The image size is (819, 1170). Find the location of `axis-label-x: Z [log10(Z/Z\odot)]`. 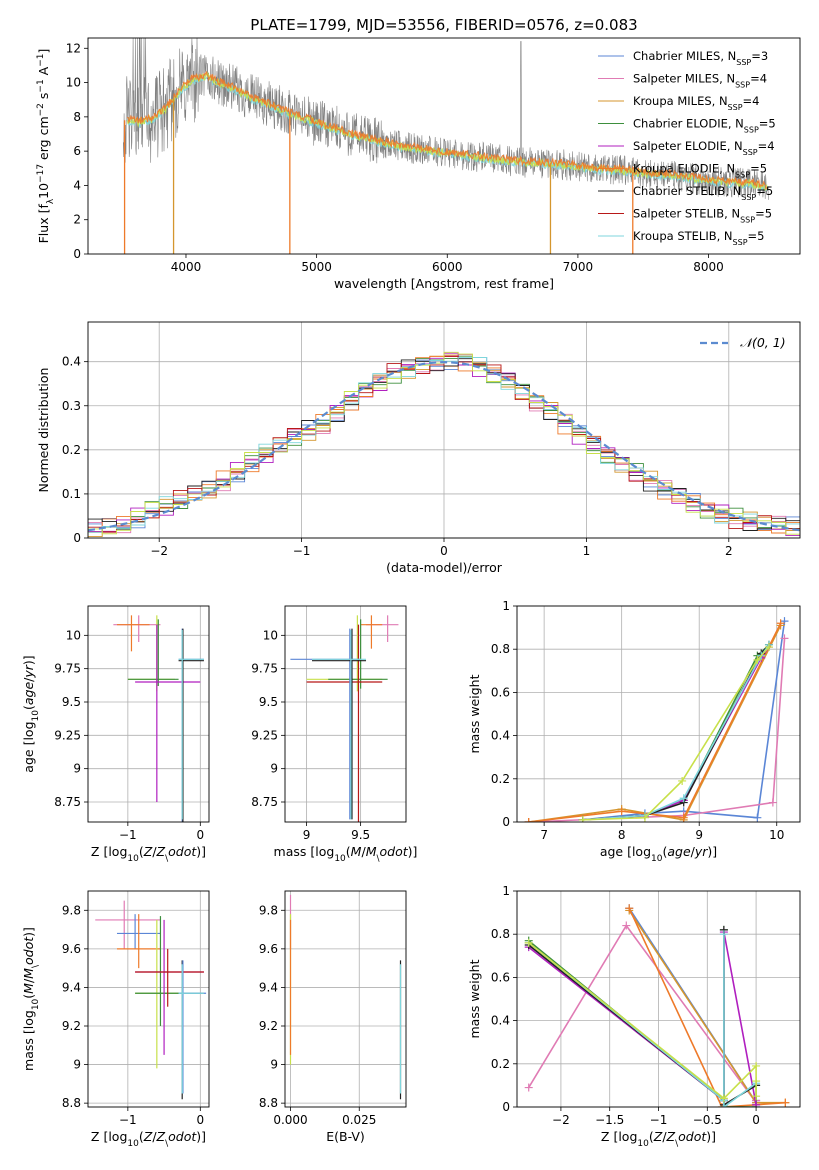

axis-label-x: Z [log10(Z/Z\odot)] is located at coordinates (148, 854).